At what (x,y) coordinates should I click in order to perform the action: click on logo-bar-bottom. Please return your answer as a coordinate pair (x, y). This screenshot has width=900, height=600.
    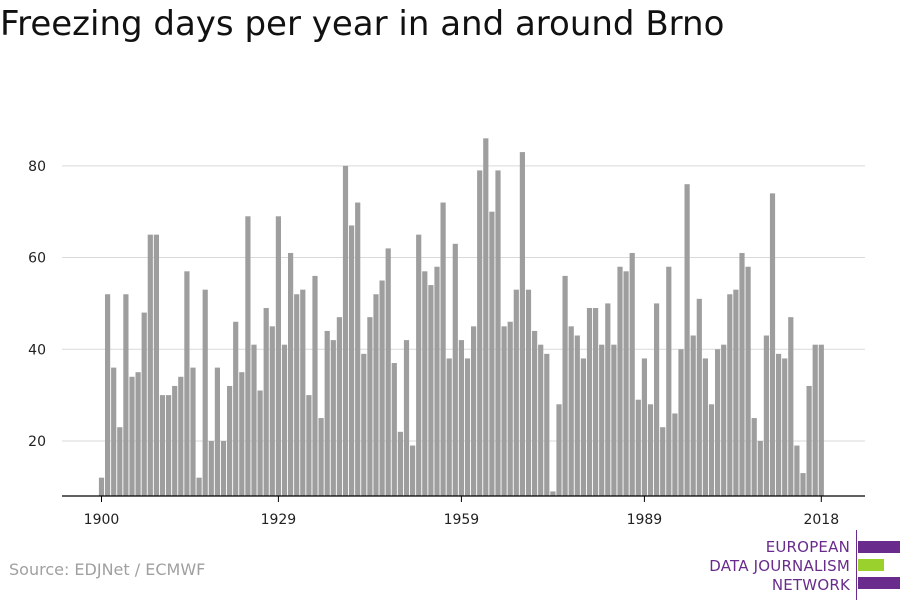
    Looking at the image, I should click on (879, 583).